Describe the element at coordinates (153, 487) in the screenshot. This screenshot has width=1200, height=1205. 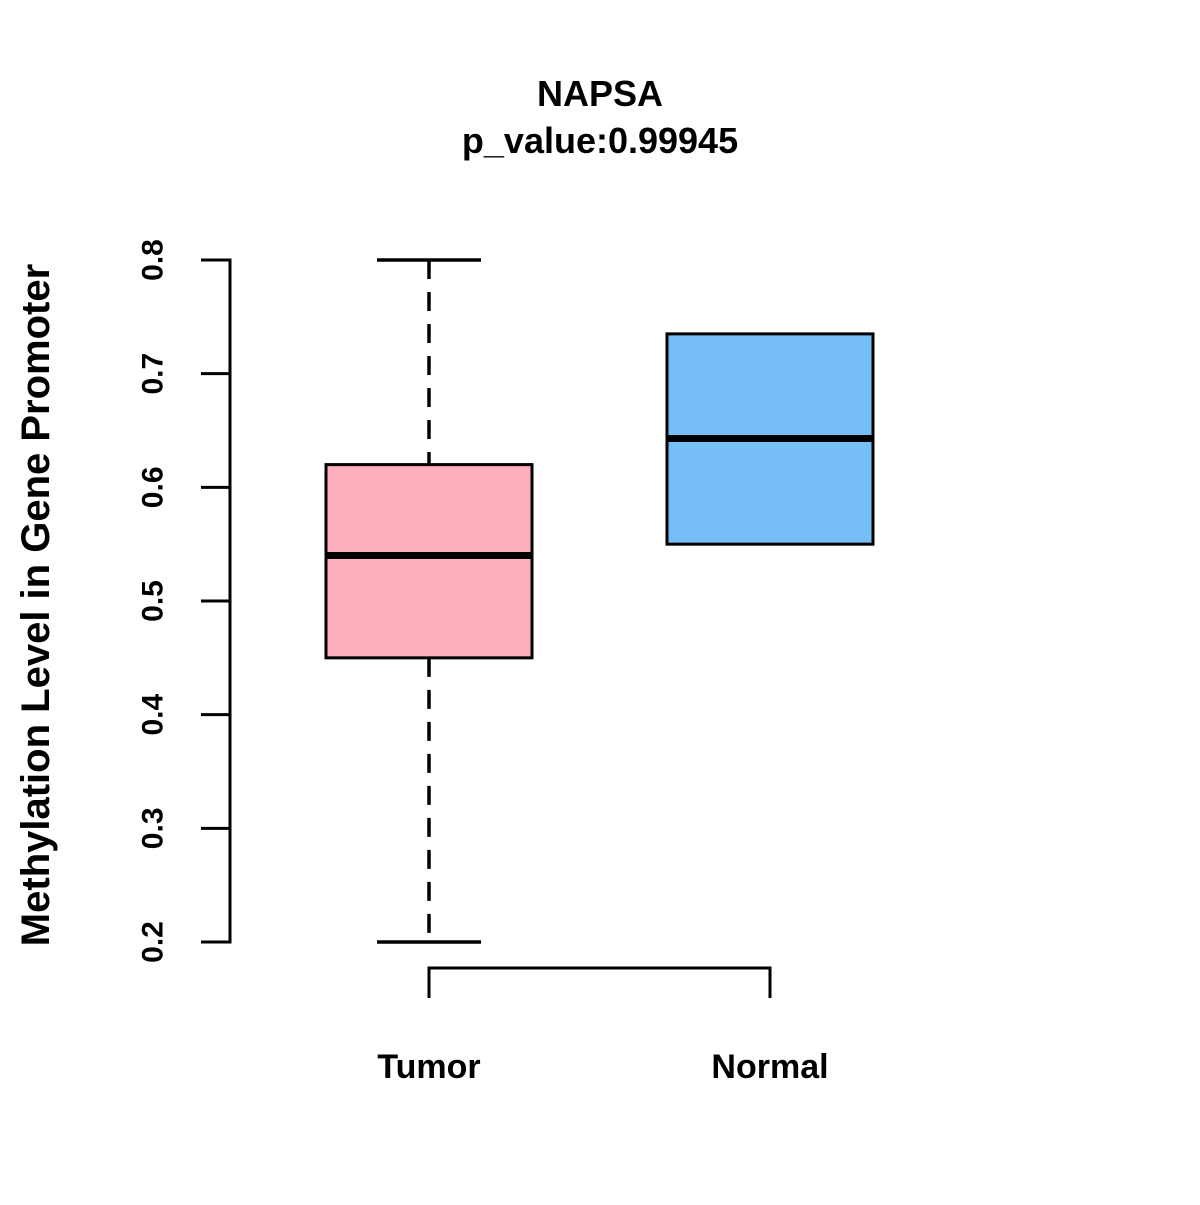
I see `y-tick-label: 0.6` at that location.